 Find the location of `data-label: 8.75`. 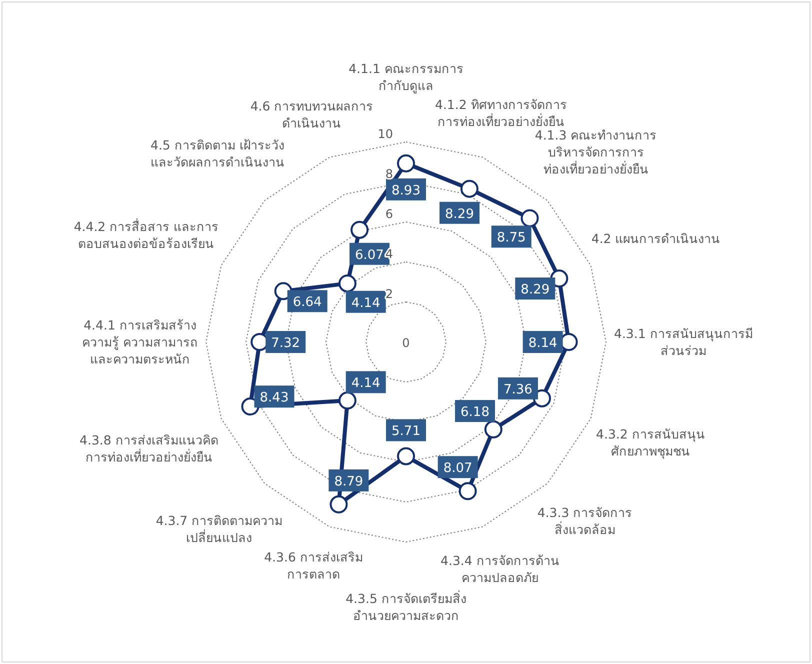

data-label: 8.75 is located at coordinates (511, 238).